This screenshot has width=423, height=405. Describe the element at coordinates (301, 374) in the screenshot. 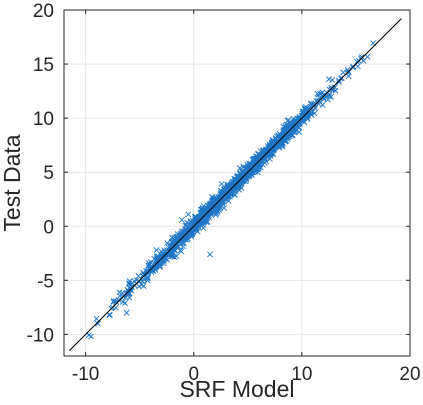

I see `x-tick-label-2: 10` at that location.